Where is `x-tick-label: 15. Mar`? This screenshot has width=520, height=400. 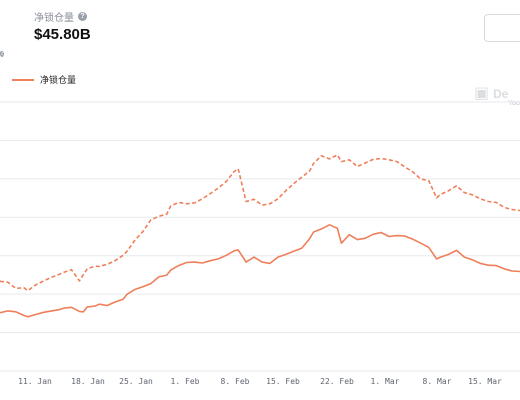 x-tick-label: 15. Mar is located at coordinates (485, 381).